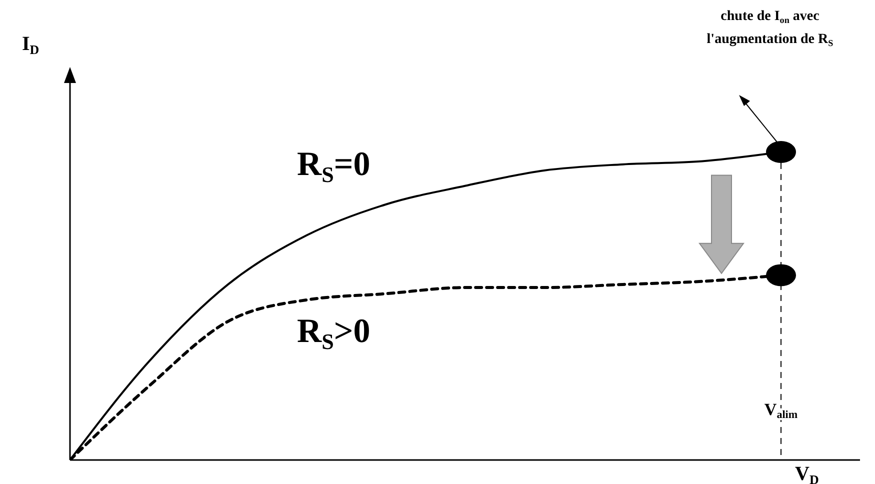  I want to click on x-axis-title: V$_{D}$, so click(807, 473).